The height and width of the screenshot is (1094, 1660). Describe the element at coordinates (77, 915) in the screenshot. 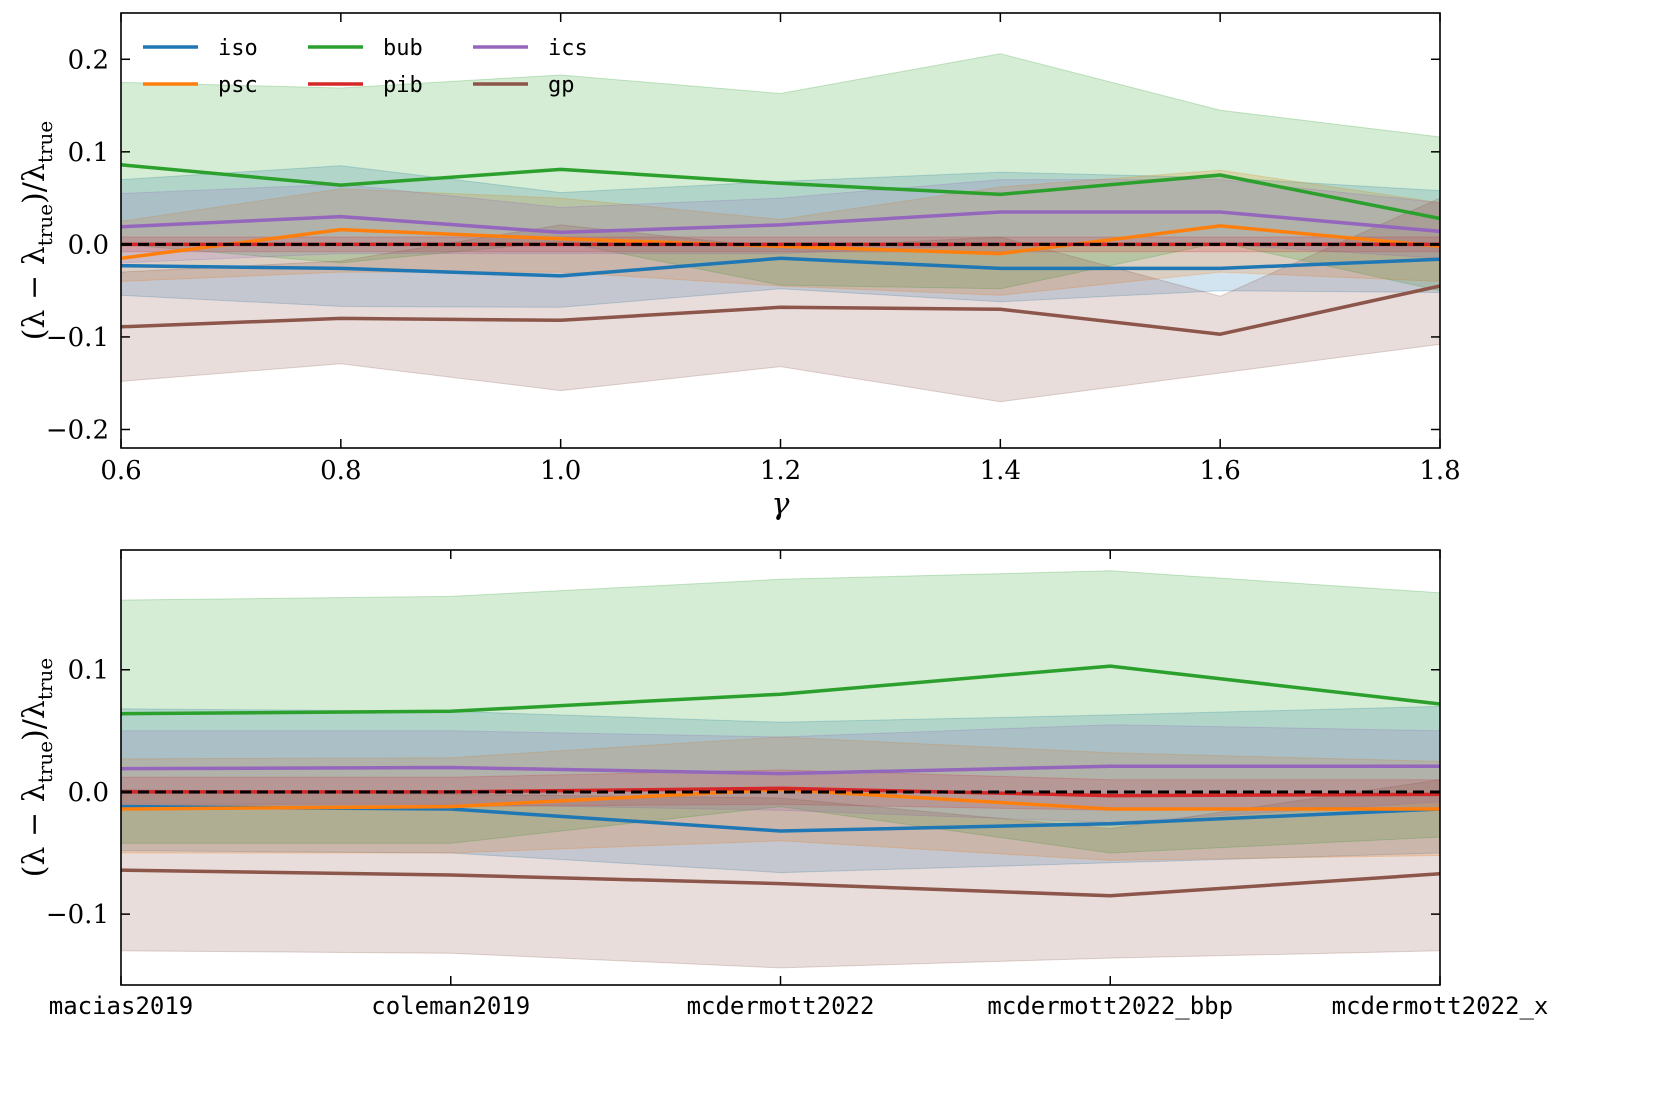

I see `bottom-ytick-label: −0.1` at that location.